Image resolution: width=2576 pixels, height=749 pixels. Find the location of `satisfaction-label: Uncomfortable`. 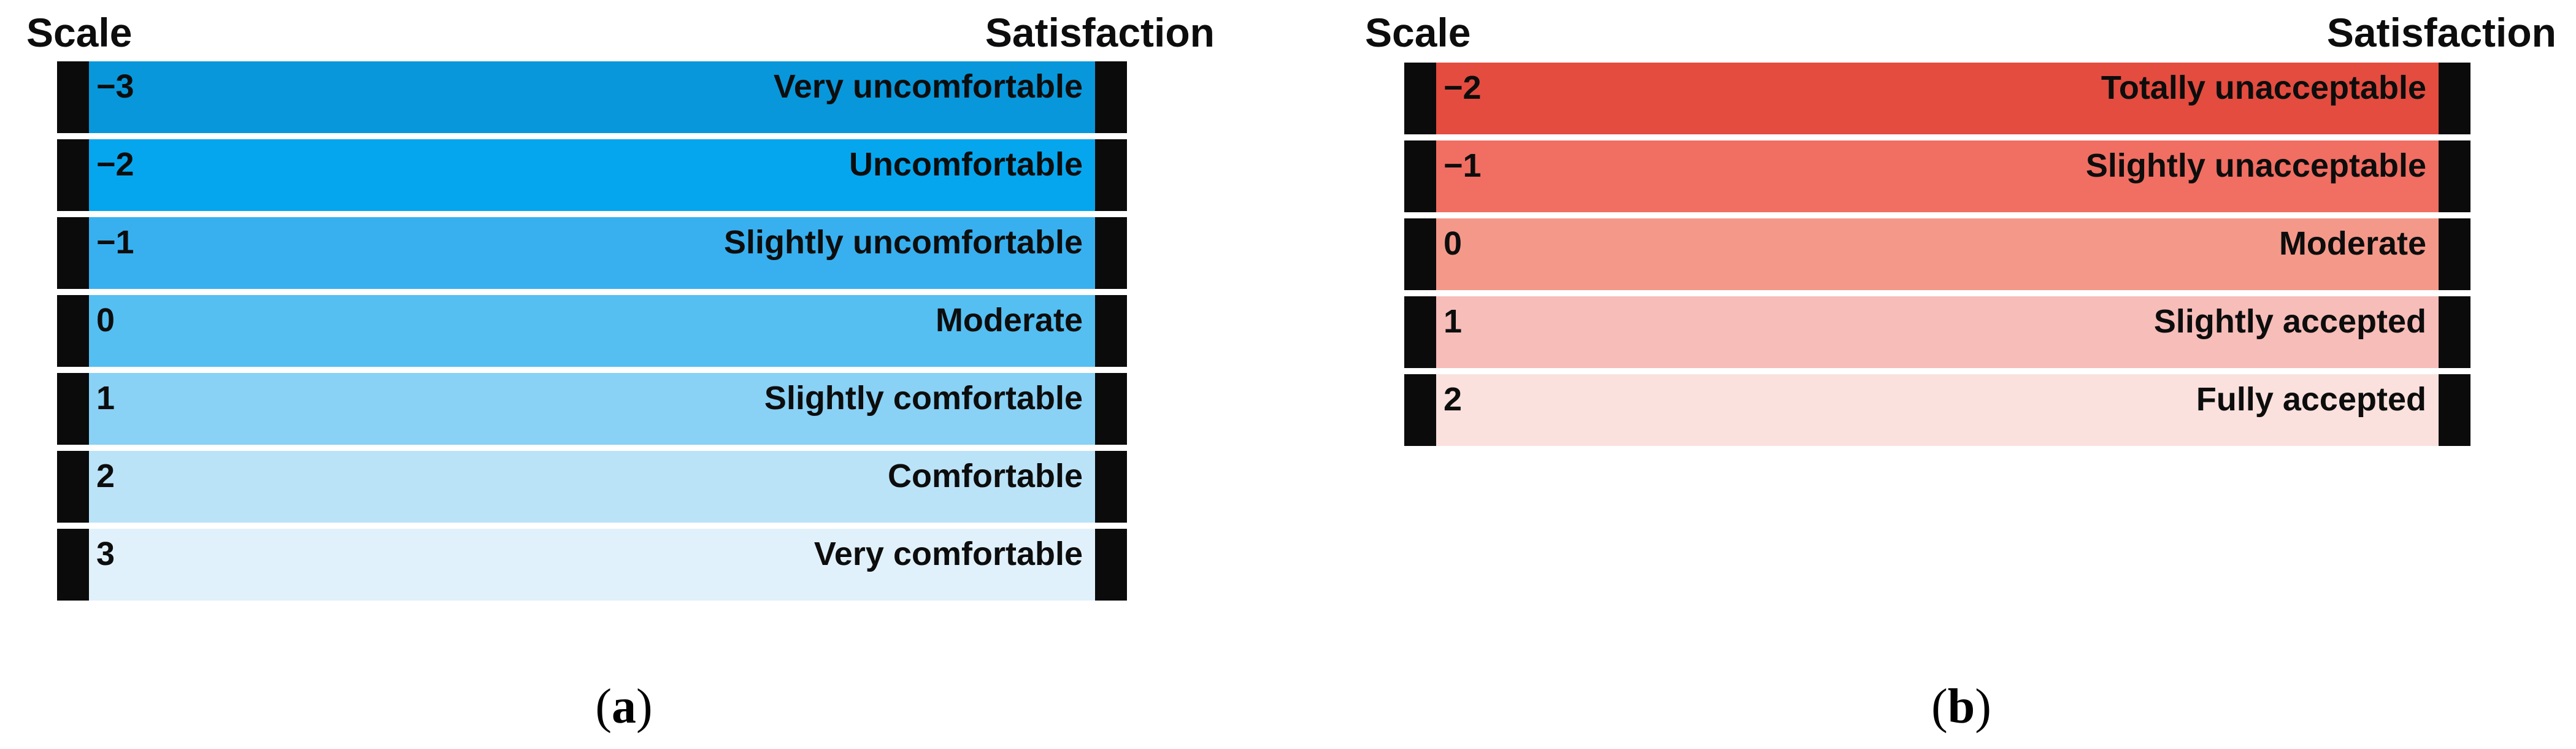

satisfaction-label: Uncomfortable is located at coordinates (966, 164).